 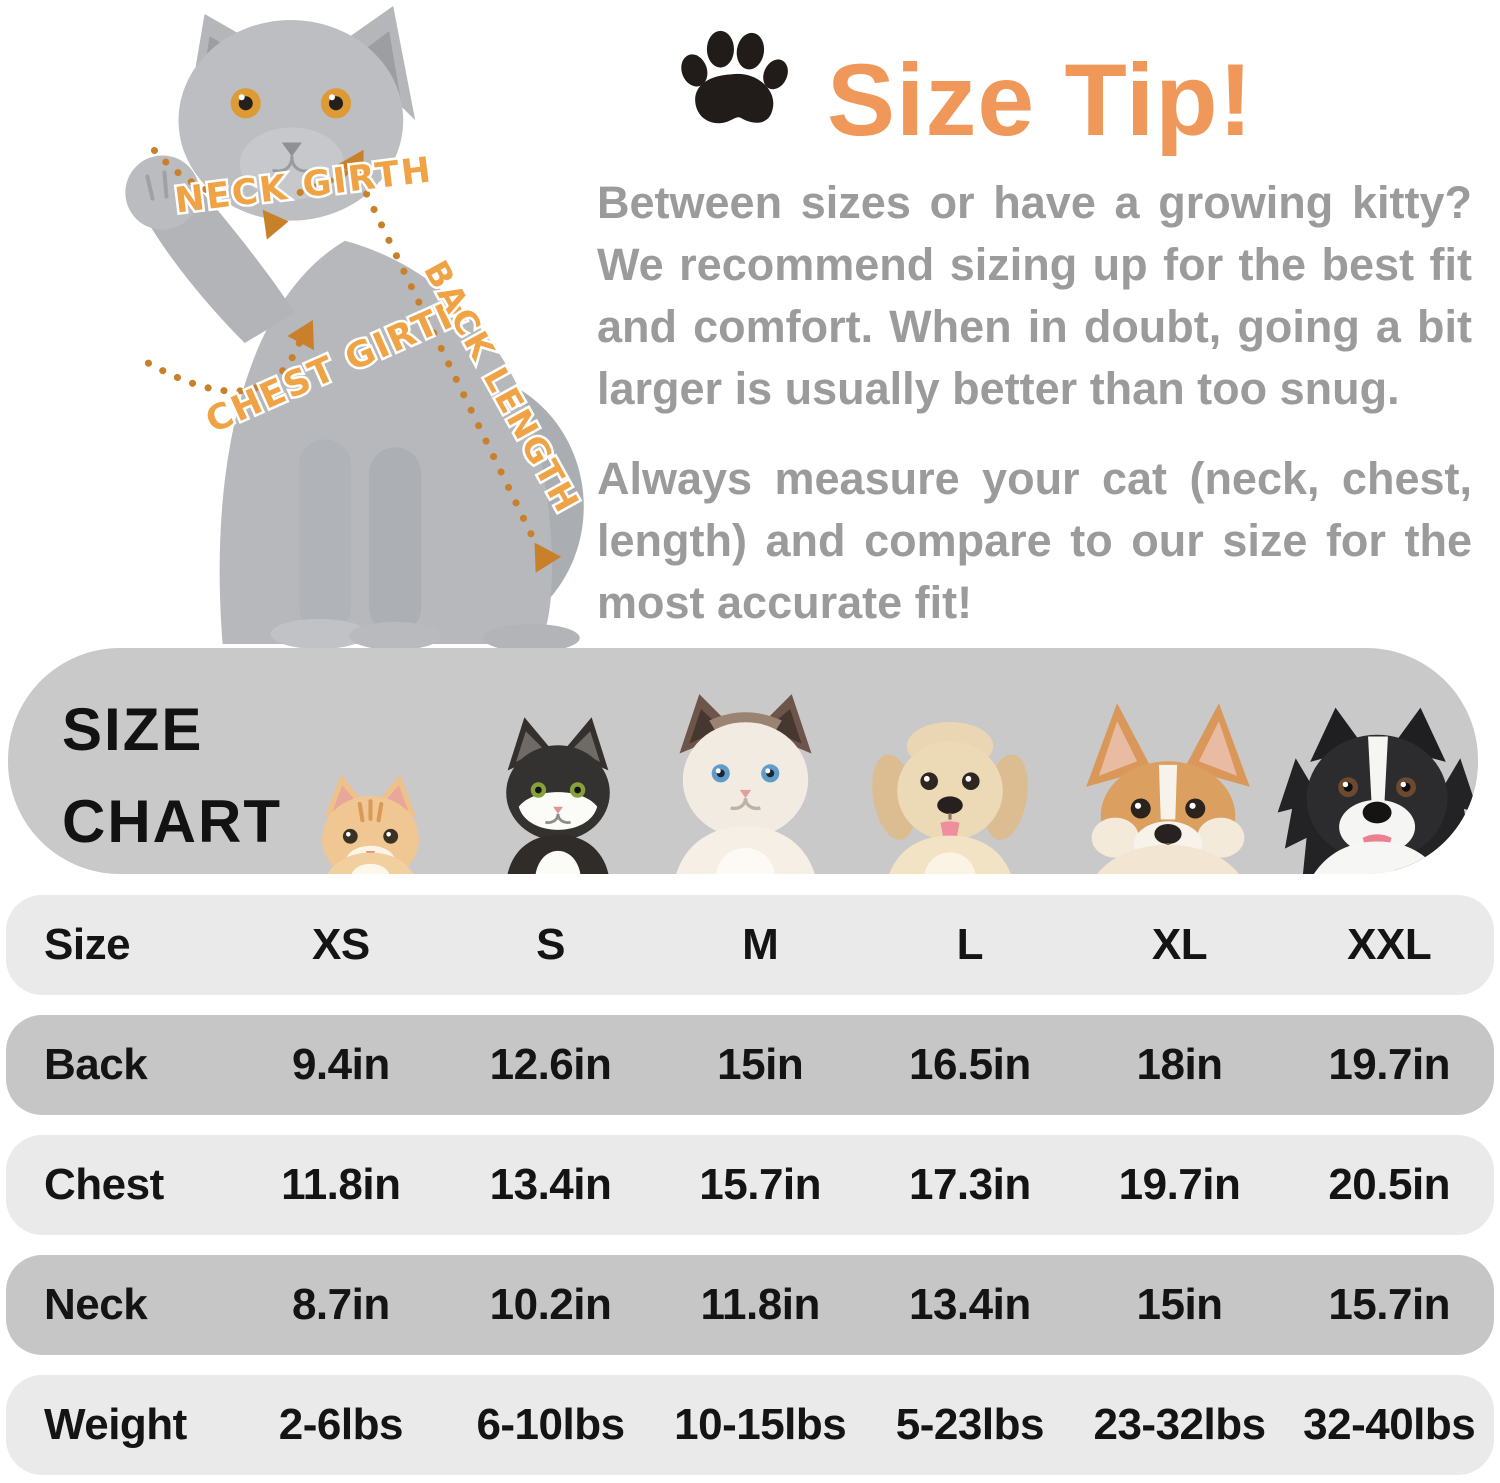 What do you see at coordinates (998, 388) in the screenshot?
I see `paragraph-line: larger is usually better than too snug.` at bounding box center [998, 388].